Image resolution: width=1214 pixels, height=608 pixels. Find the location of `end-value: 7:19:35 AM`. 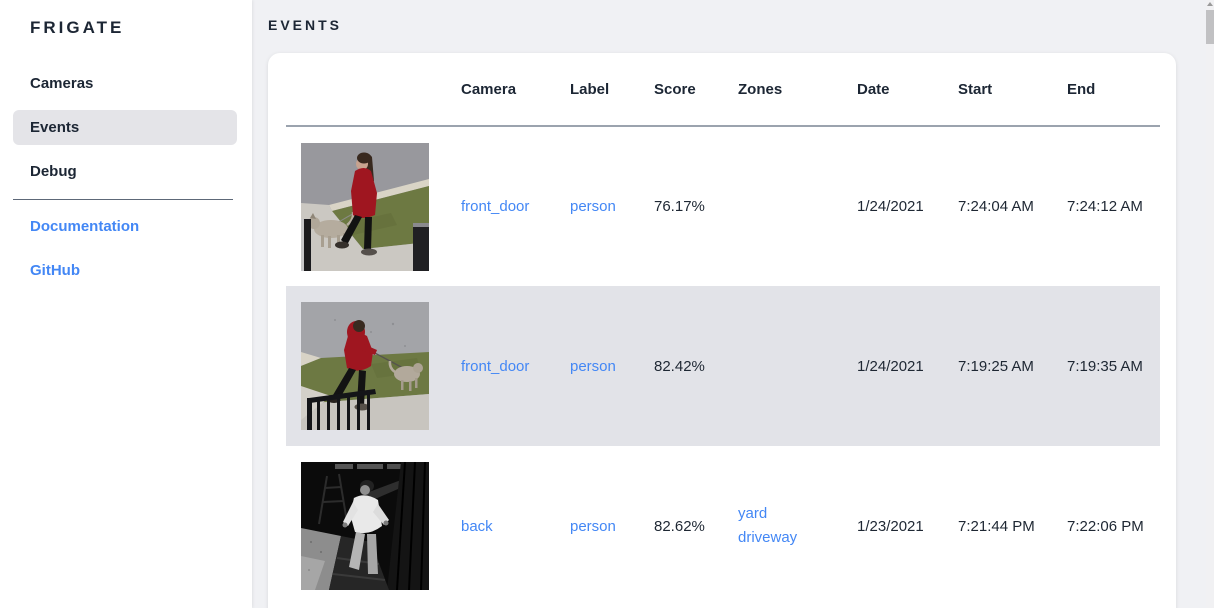

end-value: 7:19:35 AM is located at coordinates (1105, 366).